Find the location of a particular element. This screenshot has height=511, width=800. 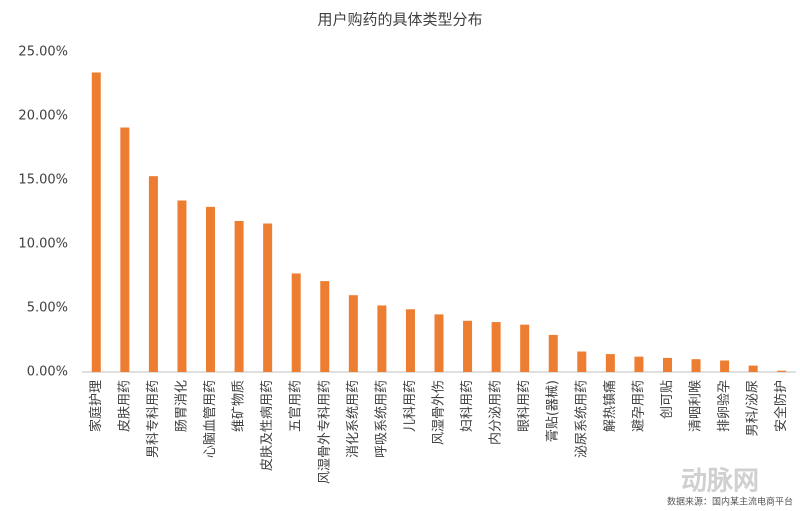

x-tick-label: 儿科用药 is located at coordinates (410, 406).